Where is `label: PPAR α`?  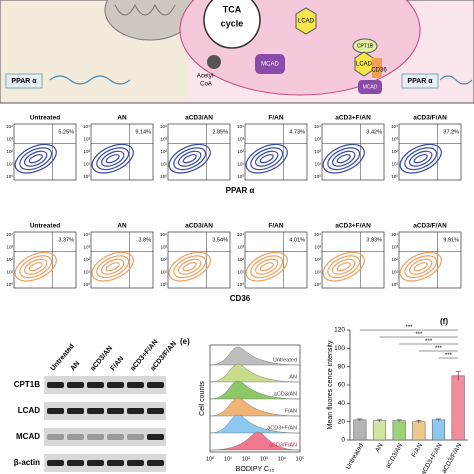
label: PPAR α is located at coordinates (24, 81).